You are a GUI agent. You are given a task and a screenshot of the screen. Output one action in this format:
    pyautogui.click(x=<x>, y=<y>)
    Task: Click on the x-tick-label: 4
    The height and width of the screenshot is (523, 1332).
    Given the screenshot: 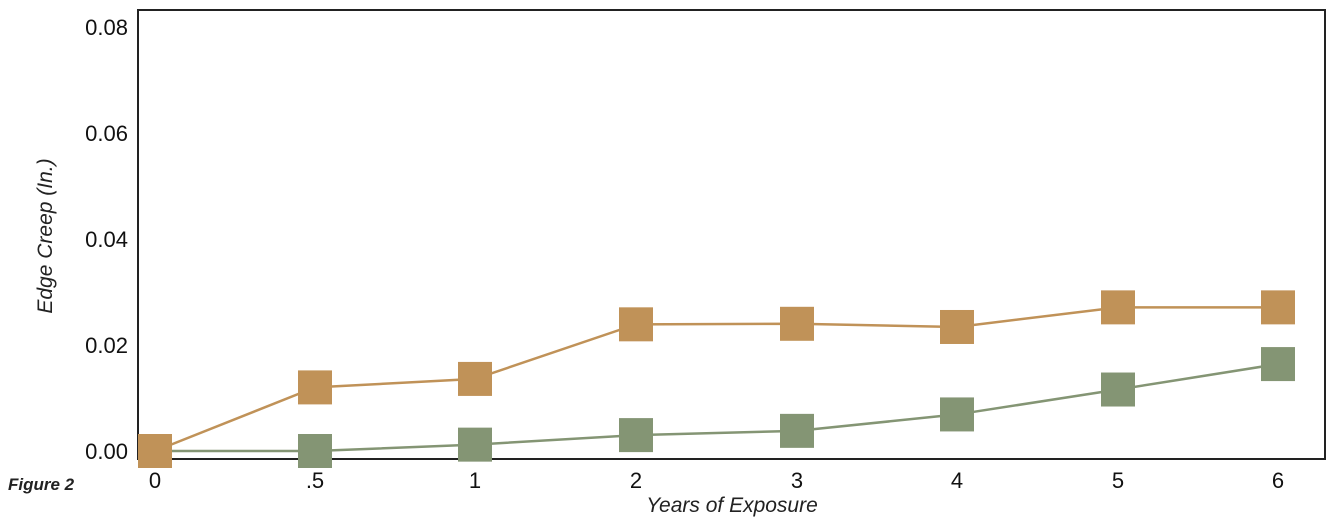 What is the action you would take?
    pyautogui.click(x=957, y=480)
    